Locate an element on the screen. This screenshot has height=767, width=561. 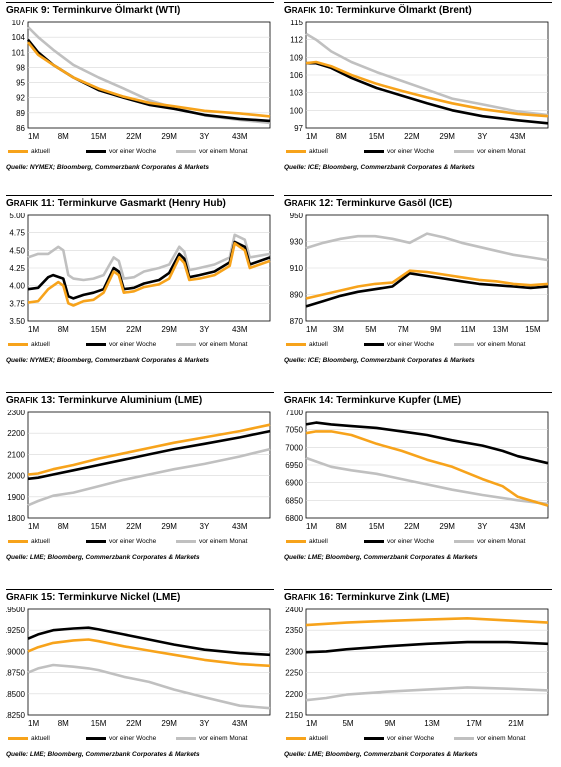
x-tick-label: 3M is located at coordinates (338, 329).